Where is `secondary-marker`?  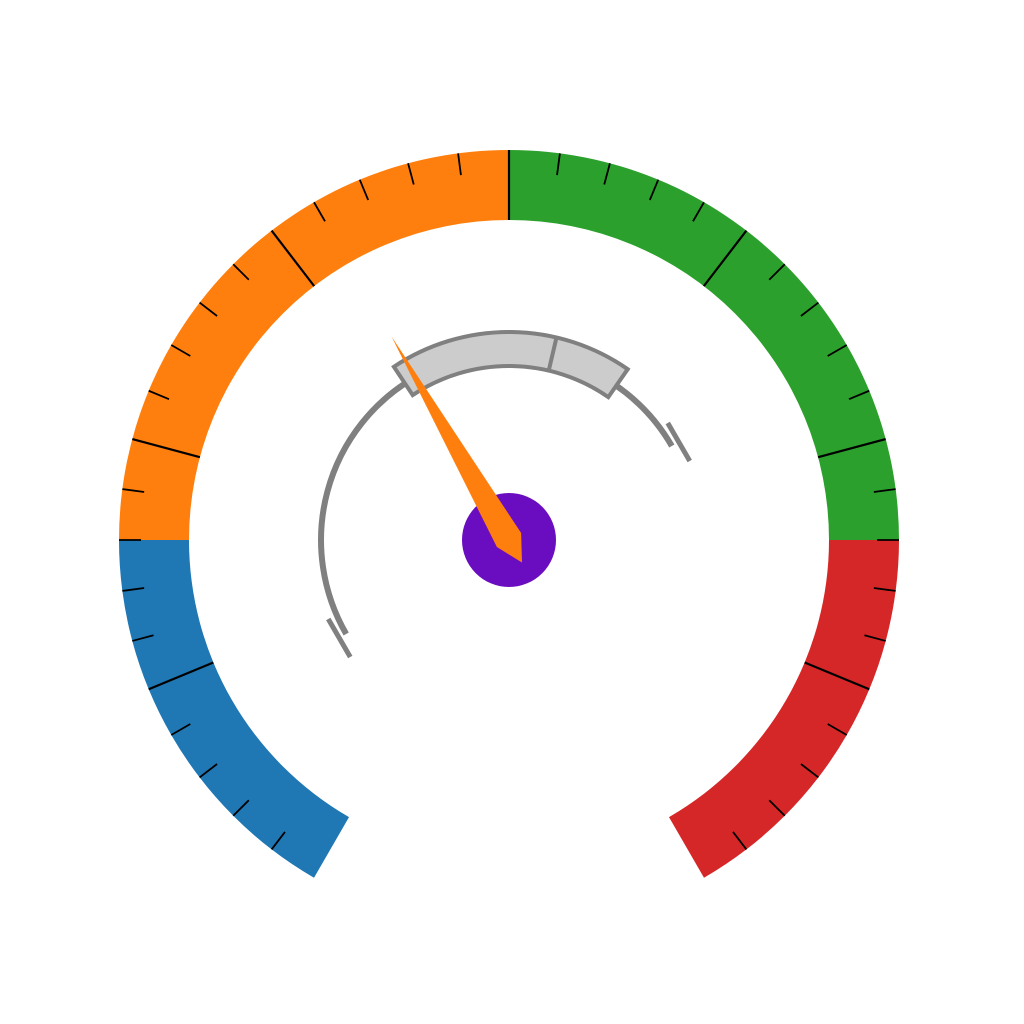 secondary-marker is located at coordinates (552, 354).